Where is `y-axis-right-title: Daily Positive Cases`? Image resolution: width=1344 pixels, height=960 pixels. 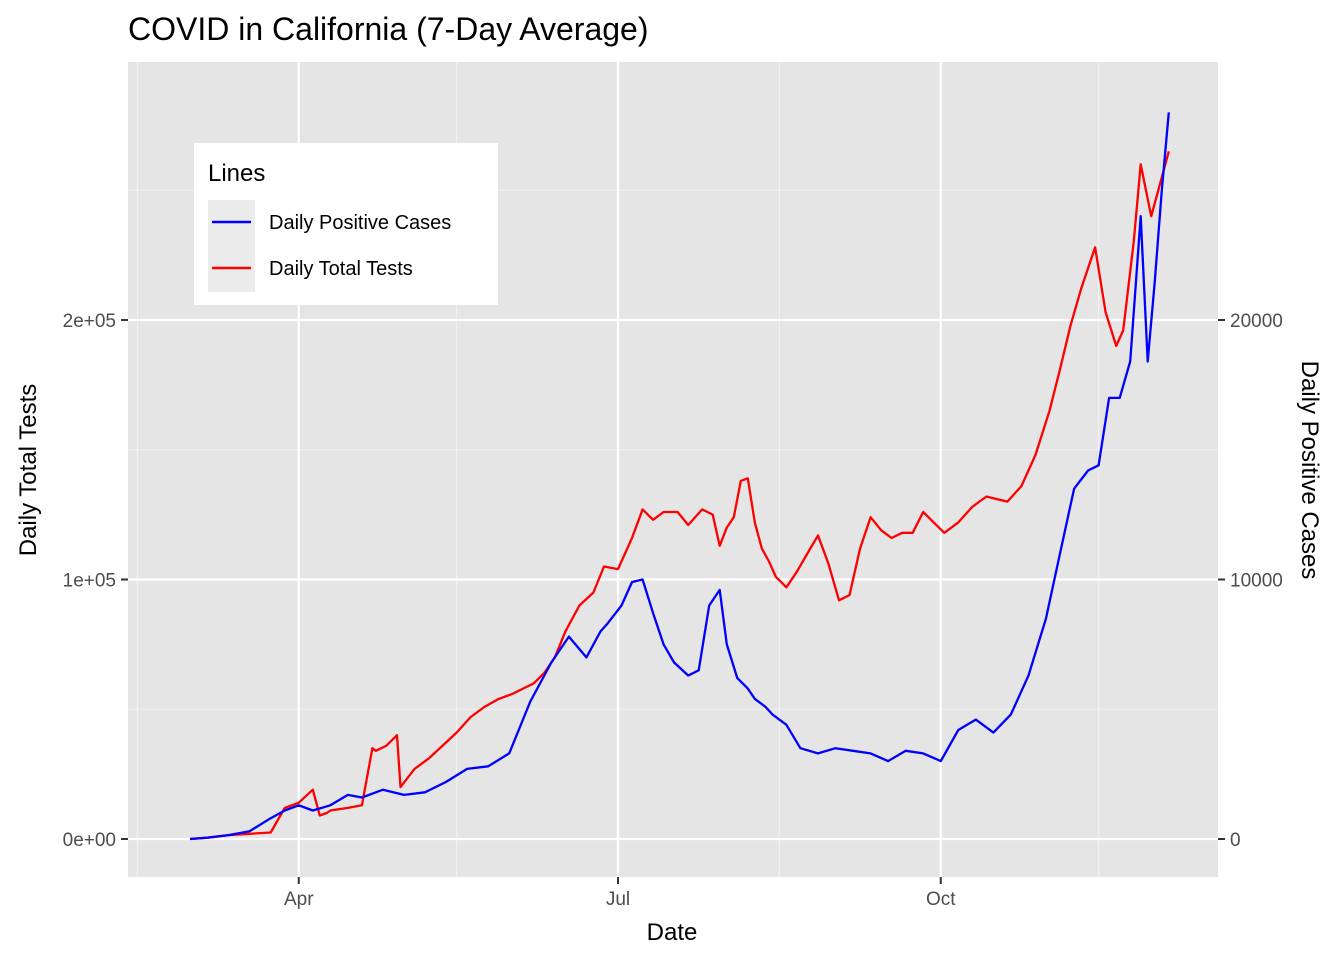
y-axis-right-title: Daily Positive Cases is located at coordinates (1309, 470).